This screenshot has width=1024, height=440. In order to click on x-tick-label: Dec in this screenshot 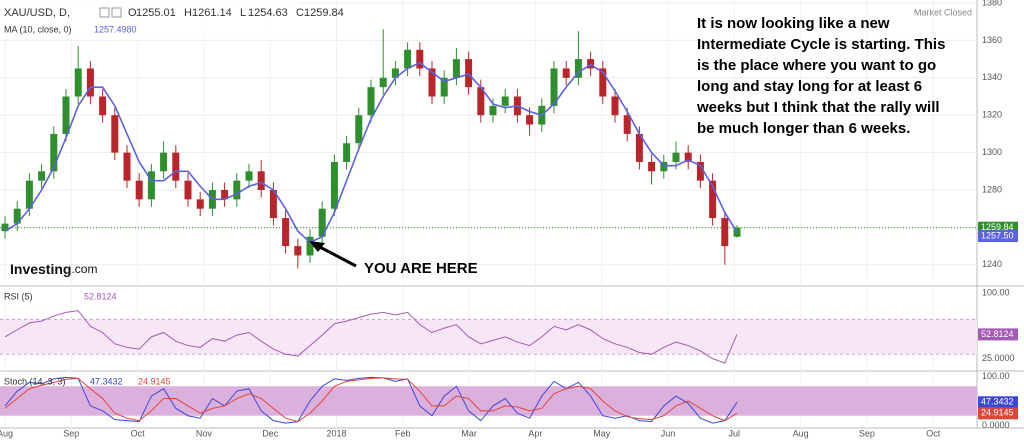, I will do `click(270, 433)`.